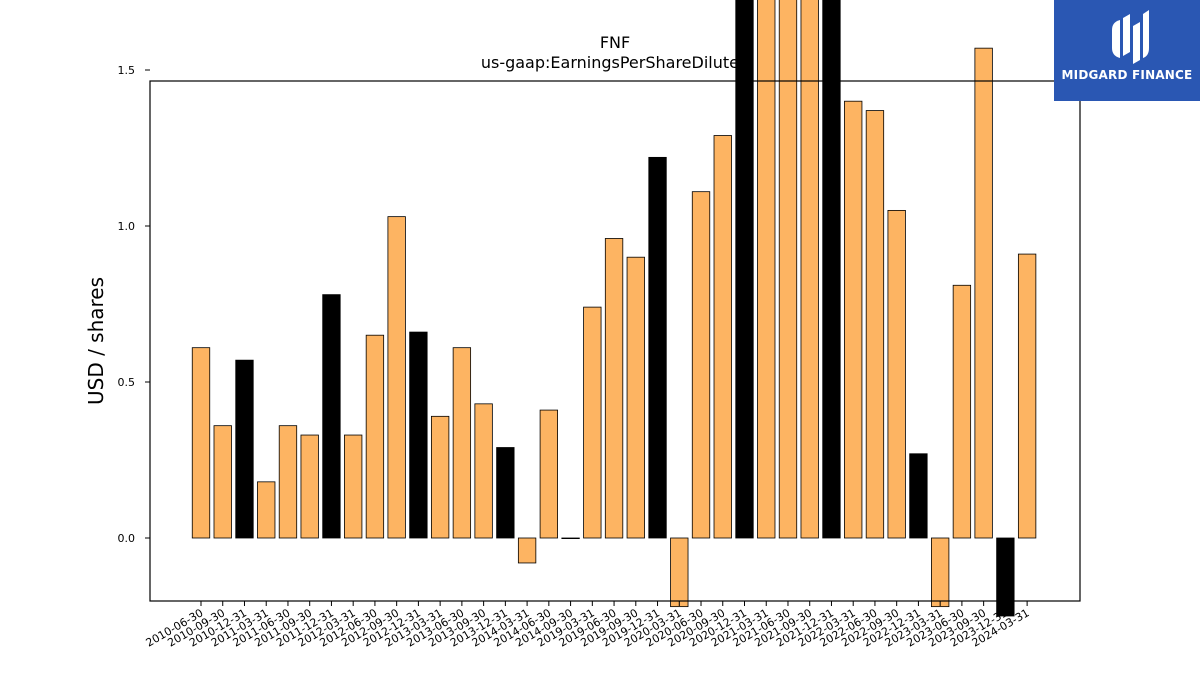 This screenshot has height=675, width=1200. Describe the element at coordinates (127, 382) in the screenshot. I see `y-tick-label: 0.5` at that location.